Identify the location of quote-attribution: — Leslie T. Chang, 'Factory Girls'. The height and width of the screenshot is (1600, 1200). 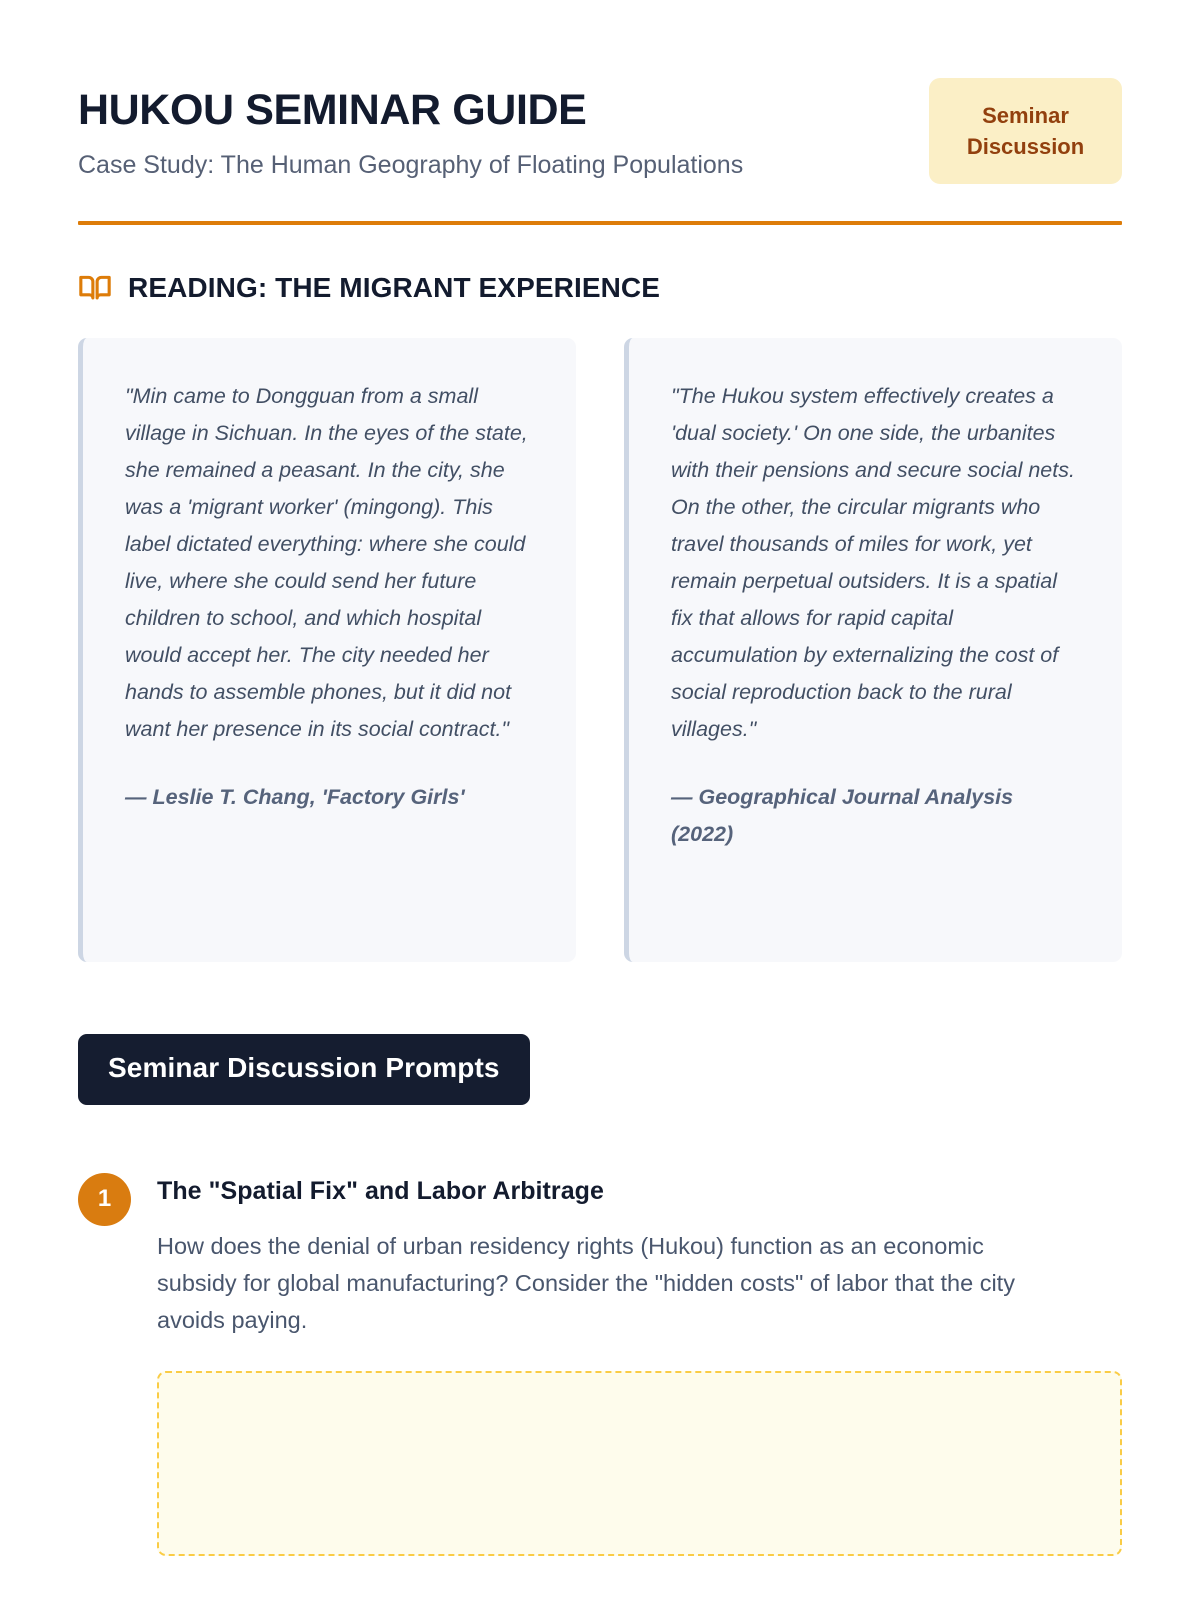
(295, 797).